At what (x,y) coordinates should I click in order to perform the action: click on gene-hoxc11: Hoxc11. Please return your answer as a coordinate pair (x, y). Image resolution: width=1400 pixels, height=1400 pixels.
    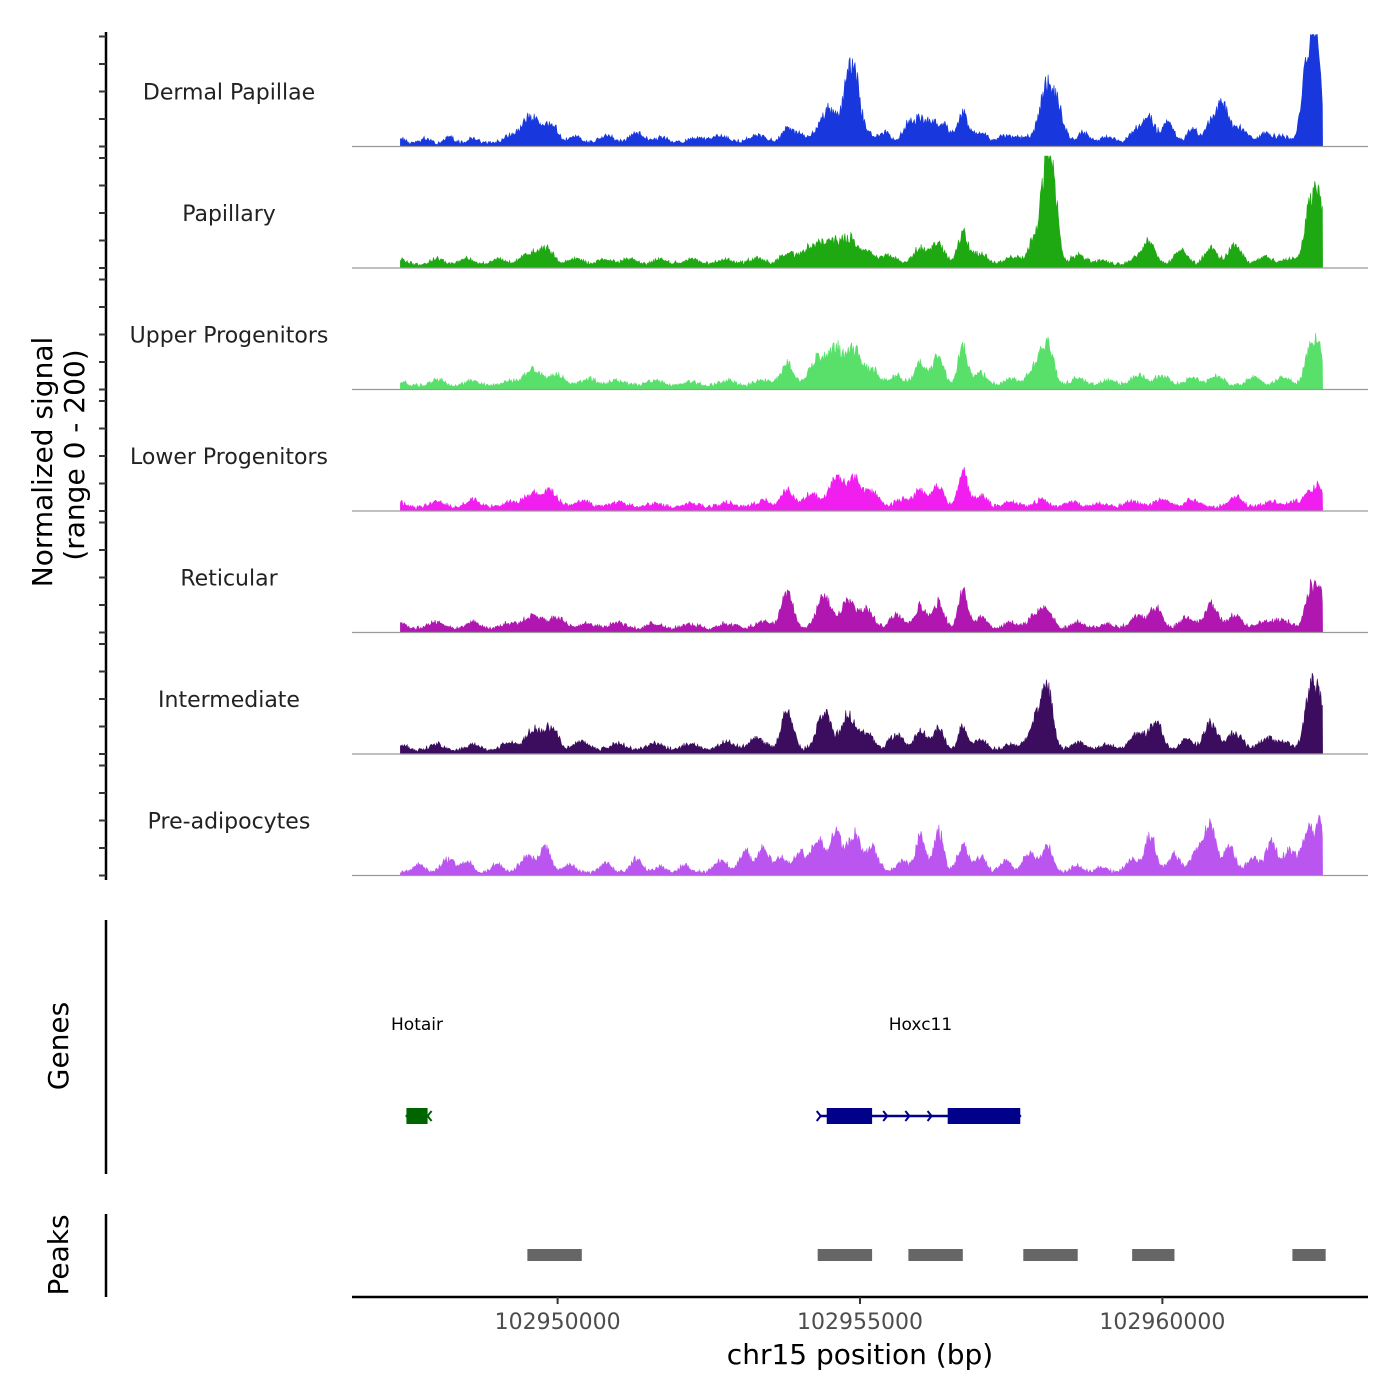
    Looking at the image, I should click on (918, 1069).